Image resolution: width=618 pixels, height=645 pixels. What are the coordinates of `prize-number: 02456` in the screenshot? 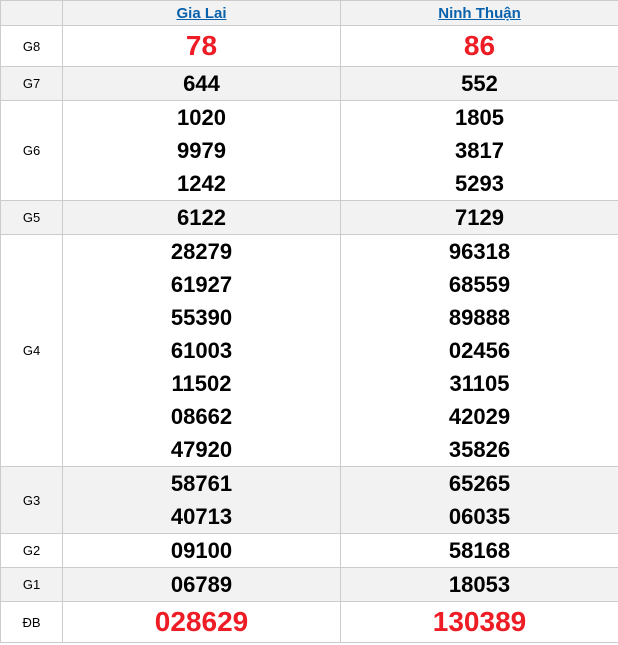 It's located at (479, 350).